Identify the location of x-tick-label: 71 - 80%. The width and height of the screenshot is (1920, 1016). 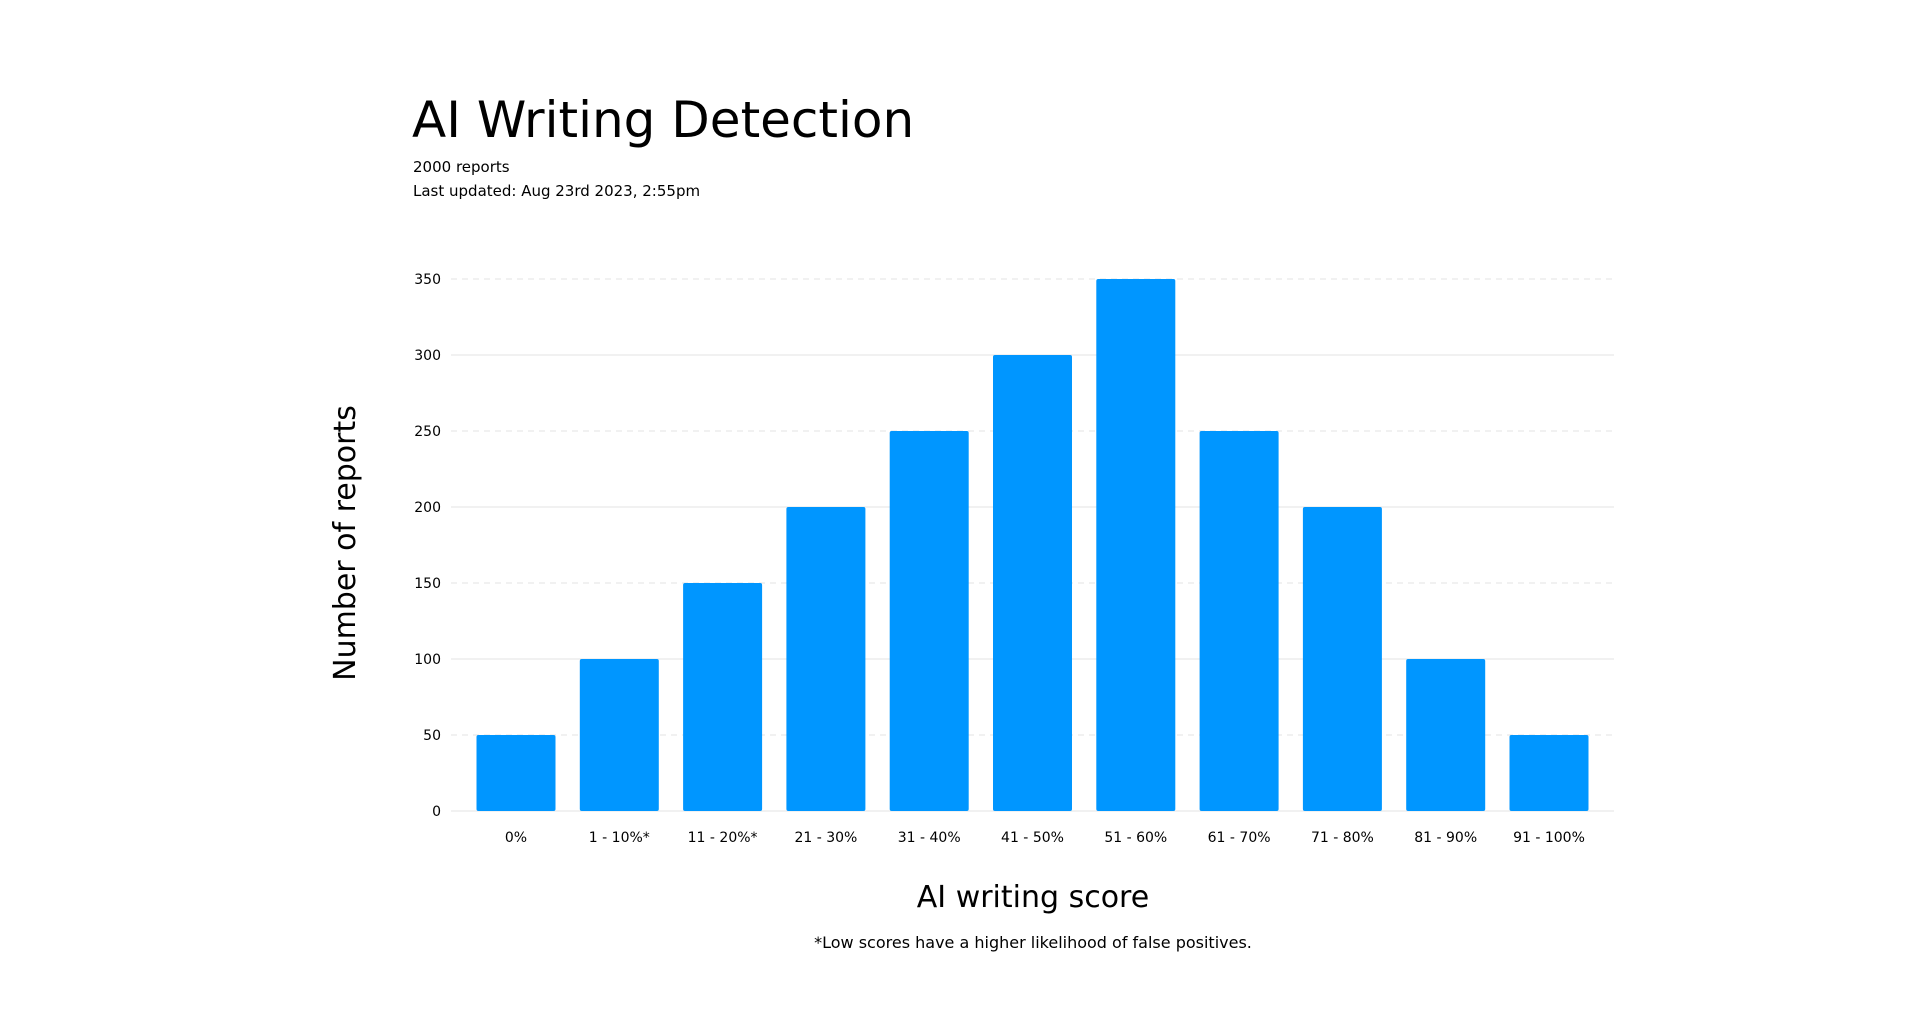
(1342, 838).